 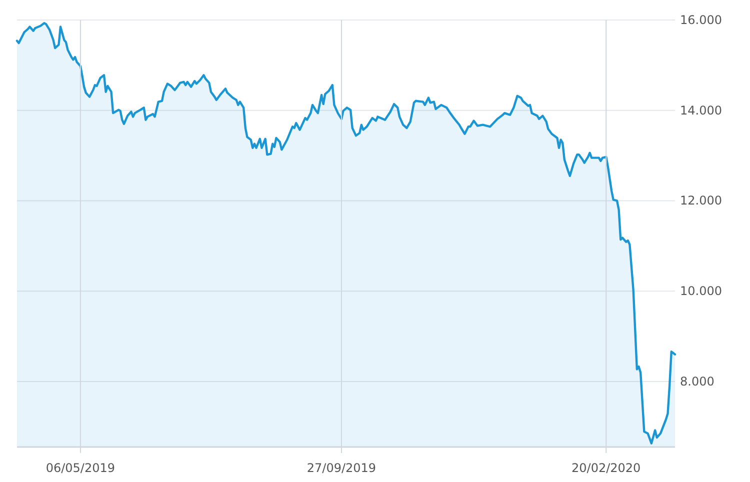 What do you see at coordinates (341, 468) in the screenshot?
I see `x-tick-label: 27/09/2019` at bounding box center [341, 468].